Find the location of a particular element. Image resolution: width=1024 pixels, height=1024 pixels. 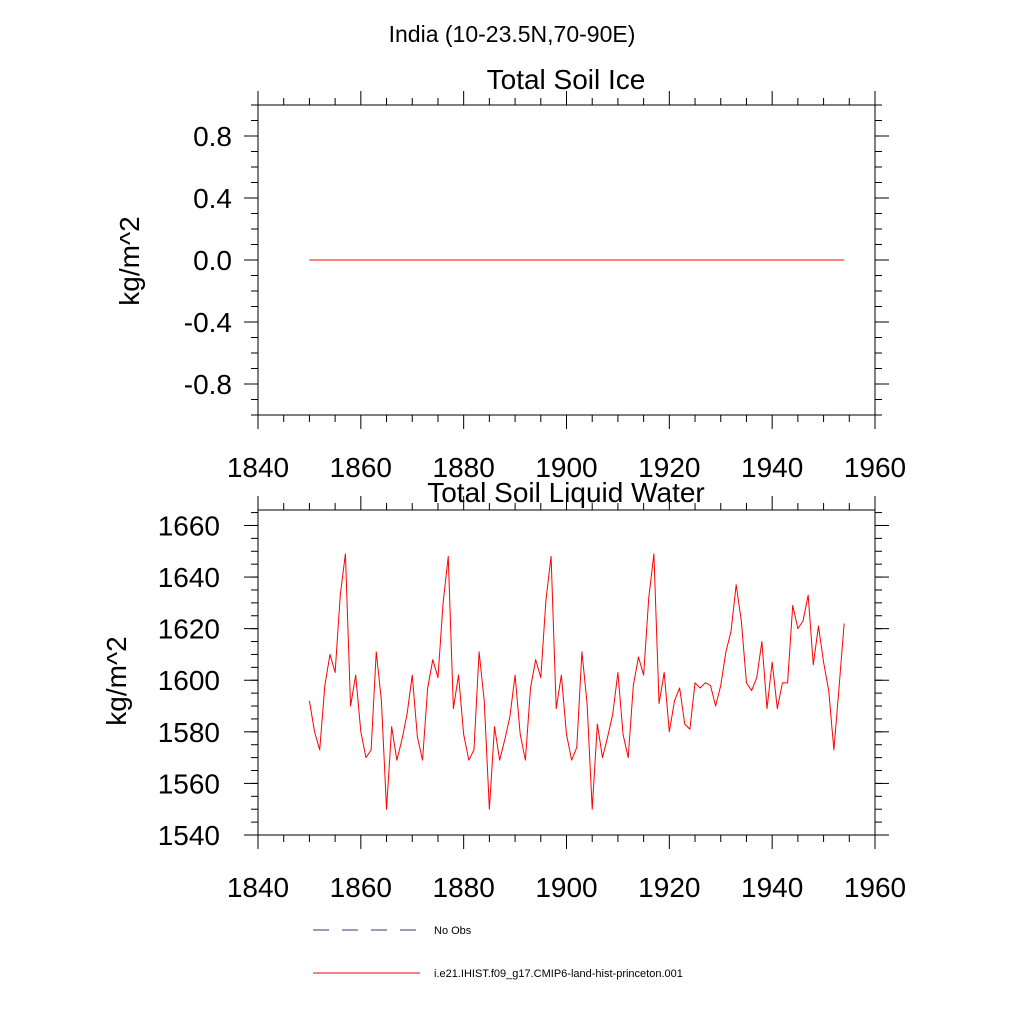

y-tick-label: 1560 is located at coordinates (189, 783).